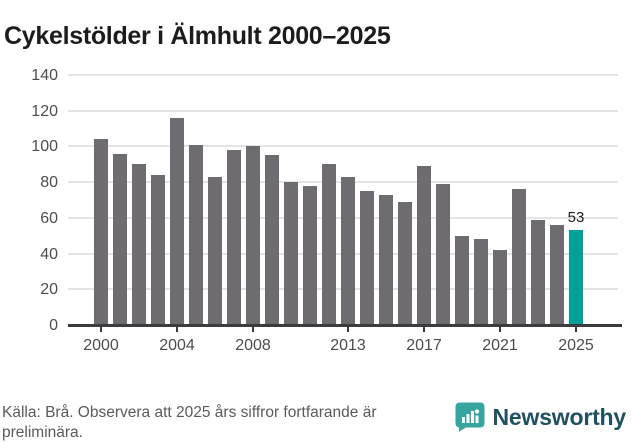 The image size is (631, 443). What do you see at coordinates (576, 218) in the screenshot?
I see `highlight-value-label: 53` at bounding box center [576, 218].